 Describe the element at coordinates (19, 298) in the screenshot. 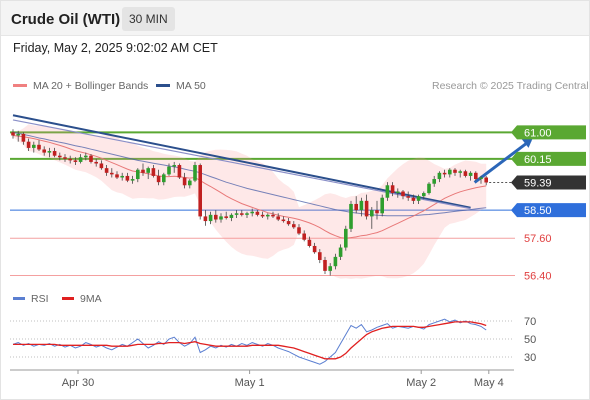

I see `legend-rsi-swatch` at that location.